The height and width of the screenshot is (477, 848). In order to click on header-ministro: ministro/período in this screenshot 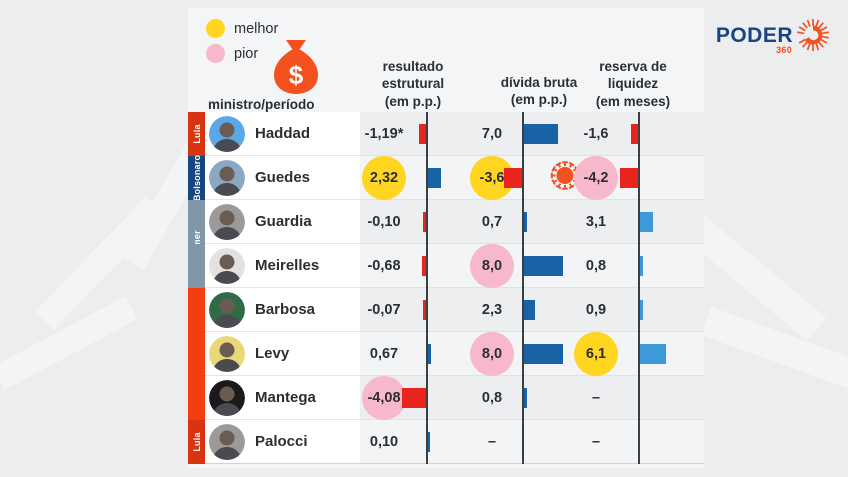, I will do `click(261, 104)`.